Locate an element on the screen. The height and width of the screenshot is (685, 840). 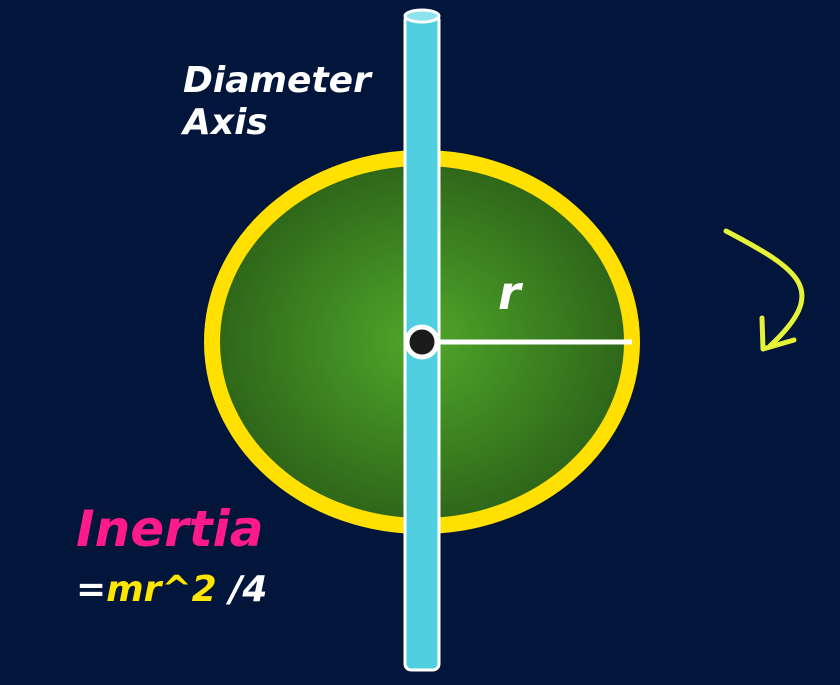
radius-label: r is located at coordinates (509, 293).